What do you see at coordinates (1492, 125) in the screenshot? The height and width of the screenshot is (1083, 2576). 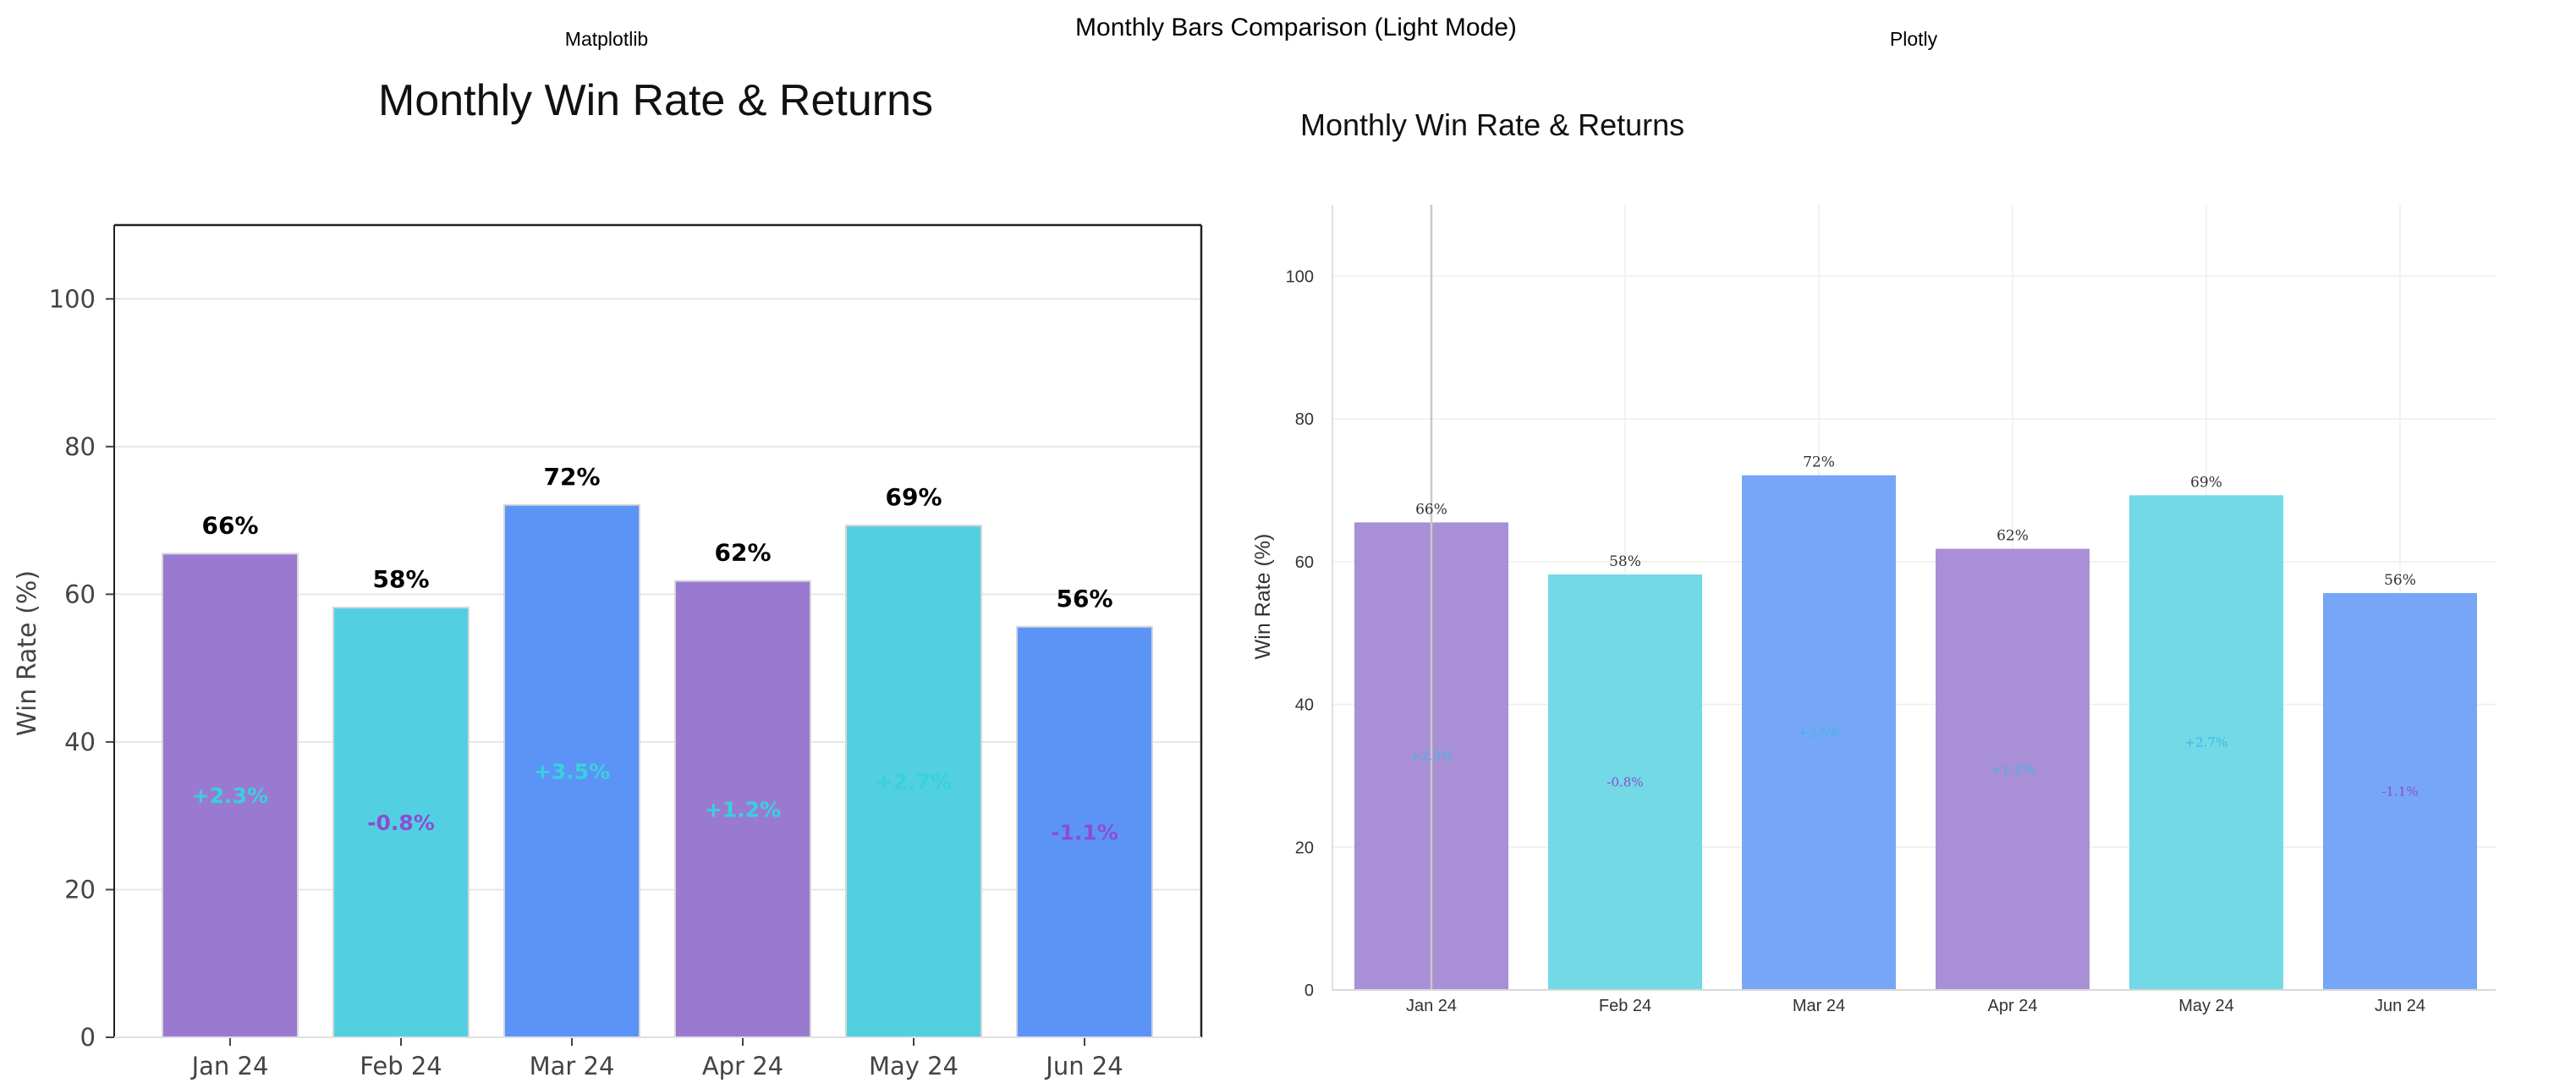 I see `plotly-chart-title: Monthly Win Rate & Returns` at bounding box center [1492, 125].